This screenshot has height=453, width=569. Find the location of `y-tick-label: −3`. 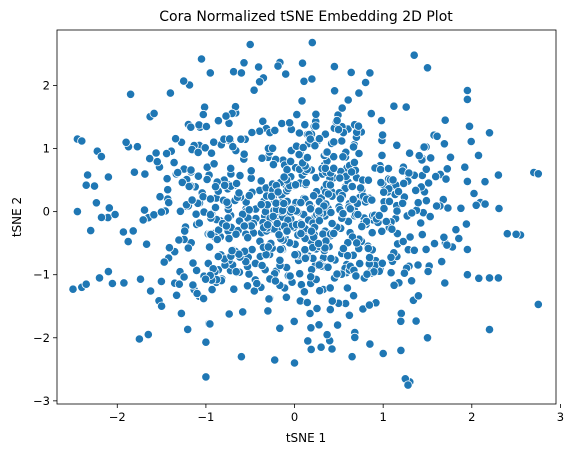

y-tick-label: −3 is located at coordinates (41, 401).